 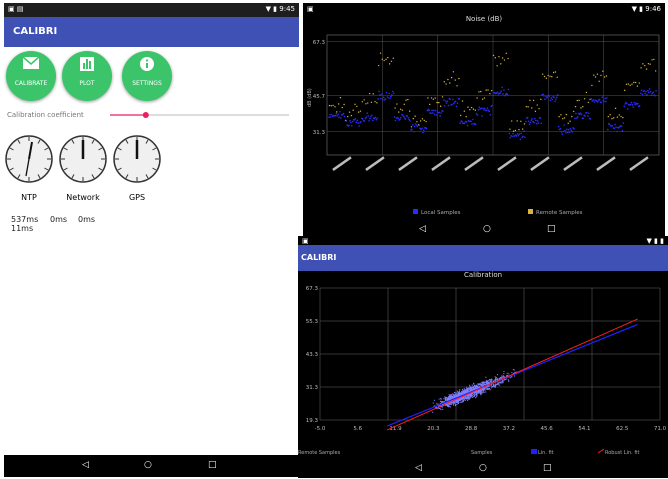 I want to click on slider-thumb, so click(x=145, y=115).